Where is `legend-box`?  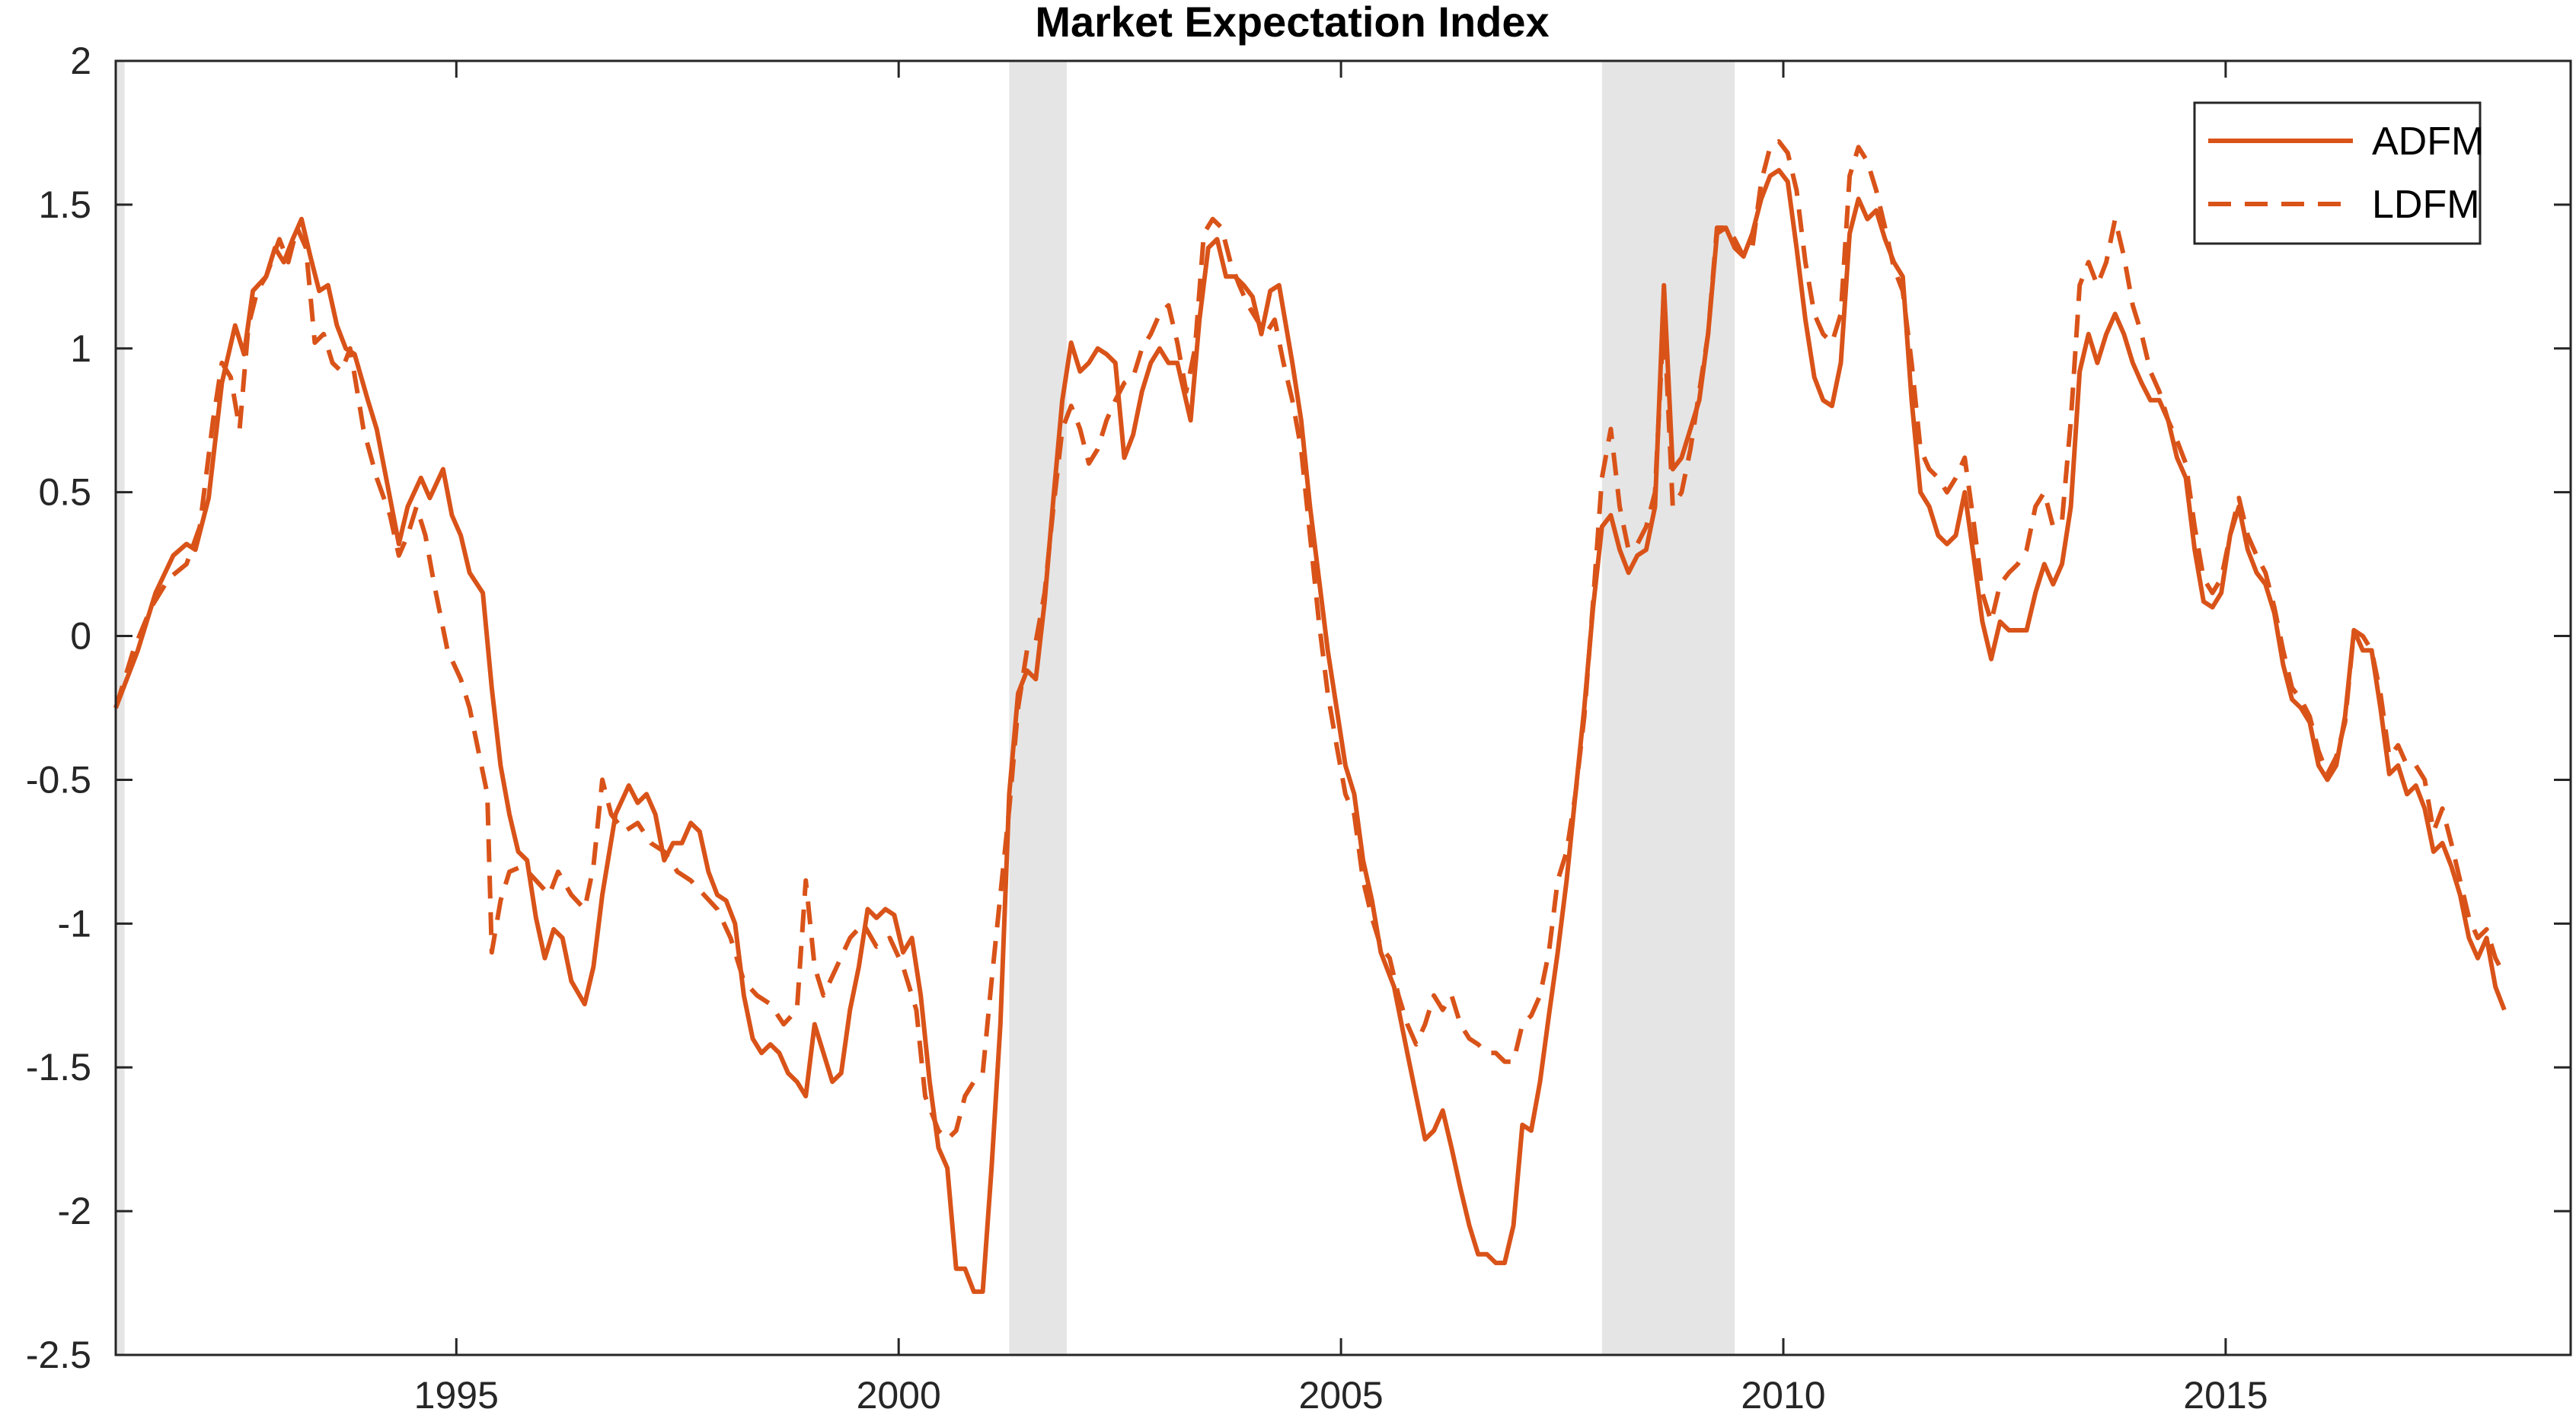
legend-box is located at coordinates (2337, 173).